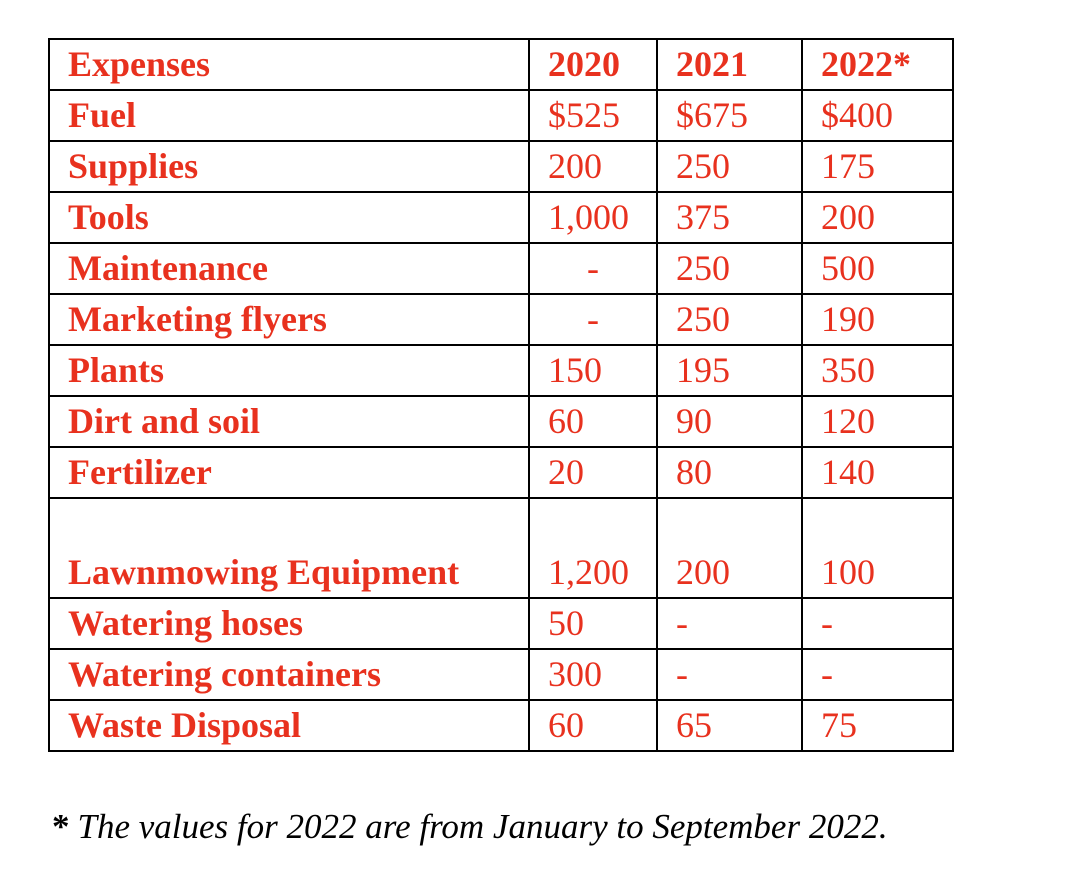 Image resolution: width=1086 pixels, height=870 pixels. What do you see at coordinates (729, 548) in the screenshot?
I see `cell-2021: 200` at bounding box center [729, 548].